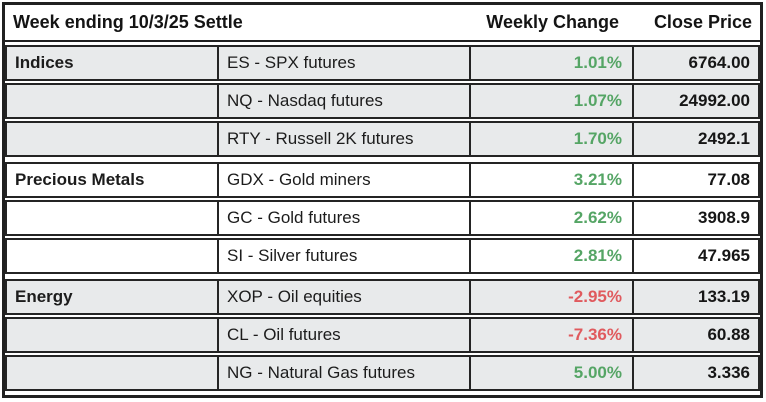 Image resolution: width=766 pixels, height=402 pixels. I want to click on table-row: CL - Oil futures -7.36% 60.88, so click(382, 335).